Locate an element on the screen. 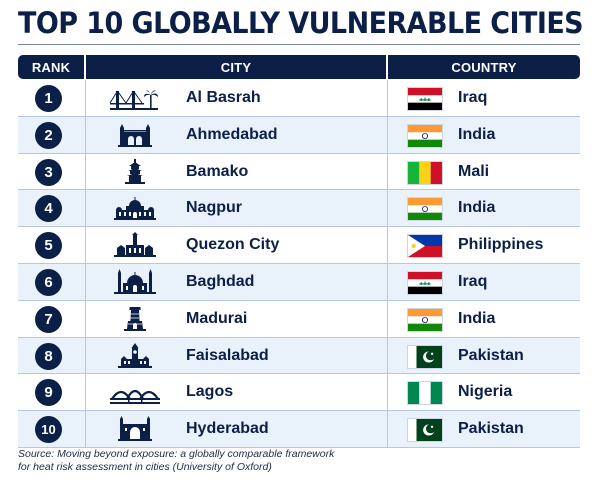 Image resolution: width=600 pixels, height=480 pixels. city-name: Hyderabad is located at coordinates (227, 429).